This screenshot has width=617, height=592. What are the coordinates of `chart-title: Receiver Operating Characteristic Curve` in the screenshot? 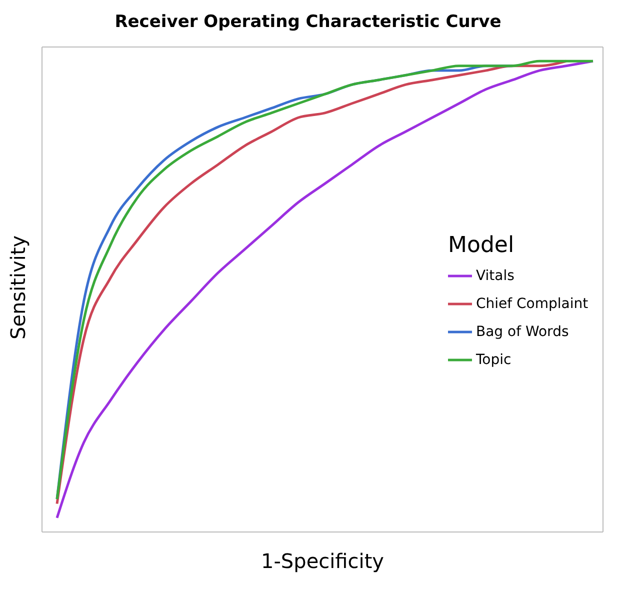 It's located at (308, 22).